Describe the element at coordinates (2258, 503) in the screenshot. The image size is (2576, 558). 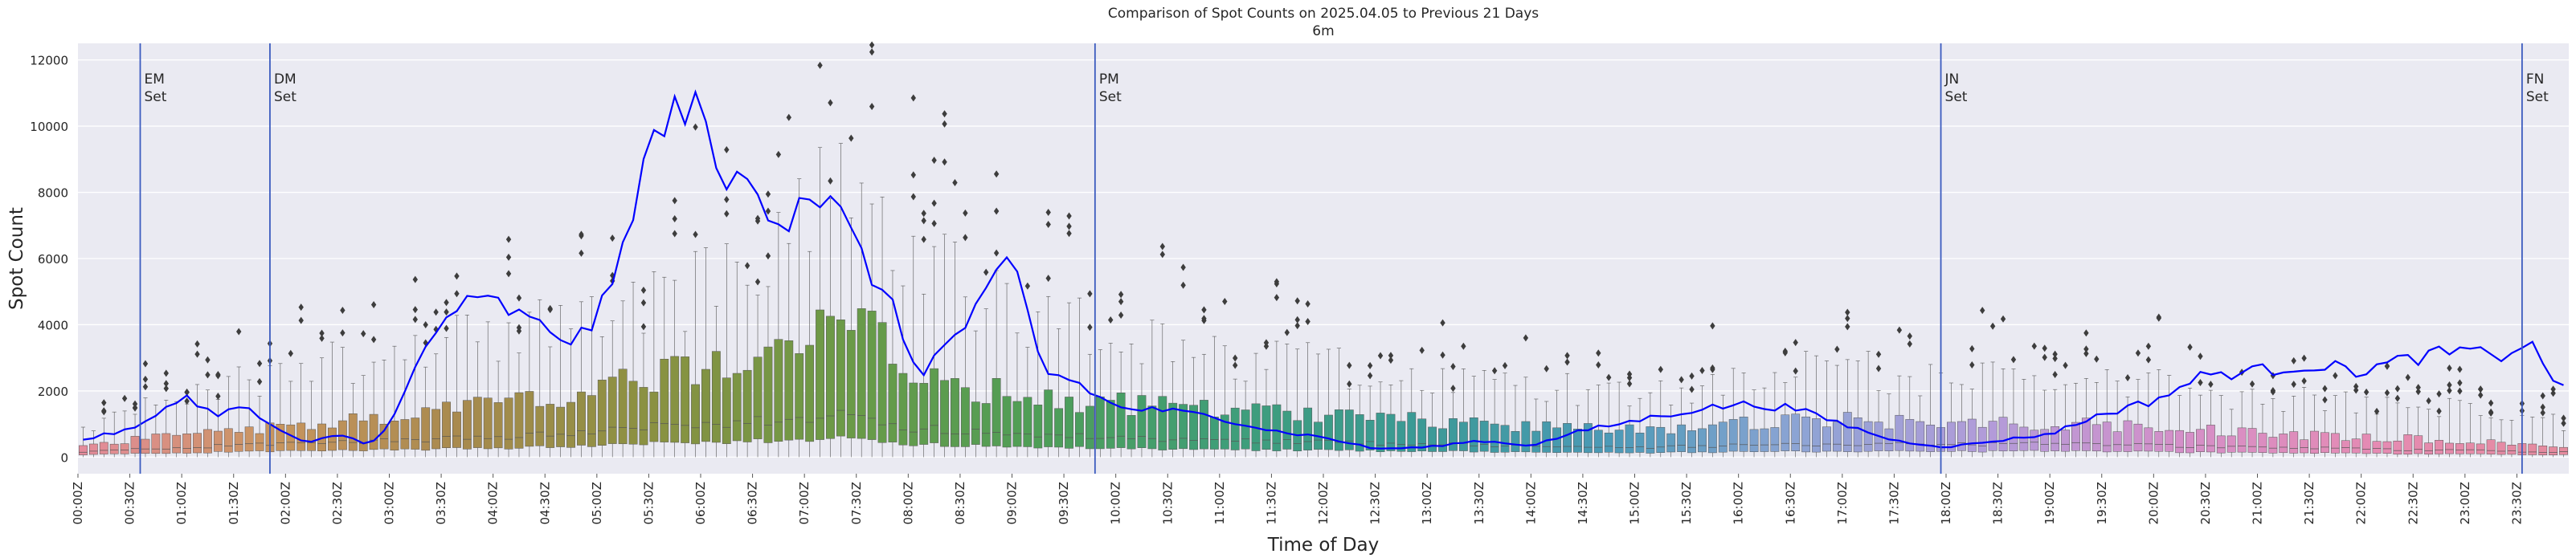
I see `x-tick-label: 21:00Z` at that location.